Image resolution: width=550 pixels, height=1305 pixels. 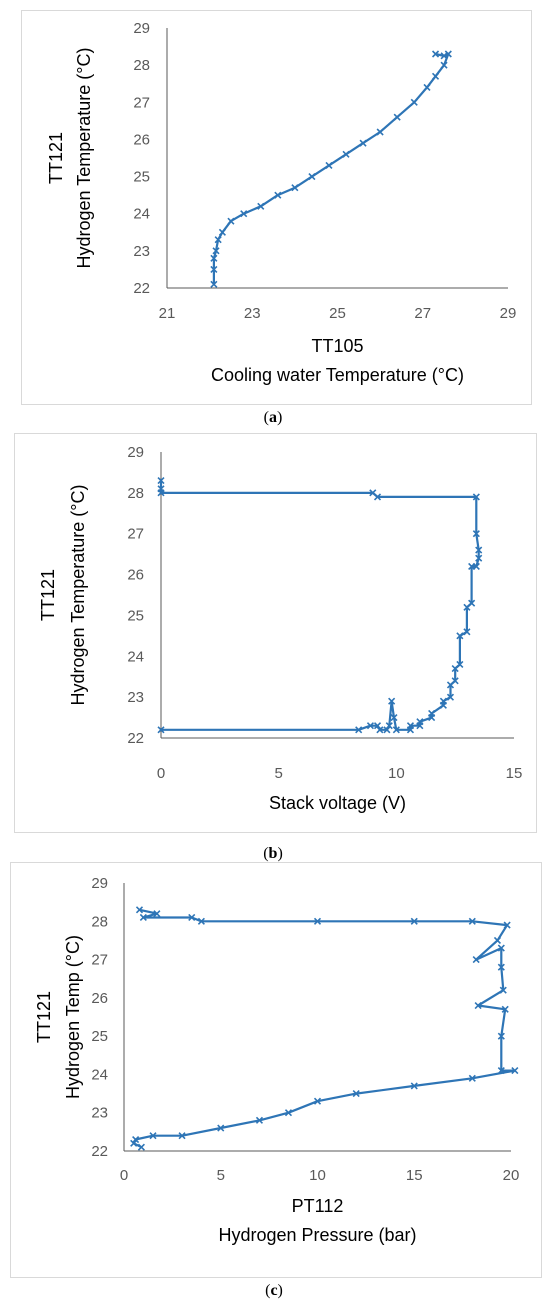 I want to click on y-axis-label-line1: TT121, so click(x=56, y=158).